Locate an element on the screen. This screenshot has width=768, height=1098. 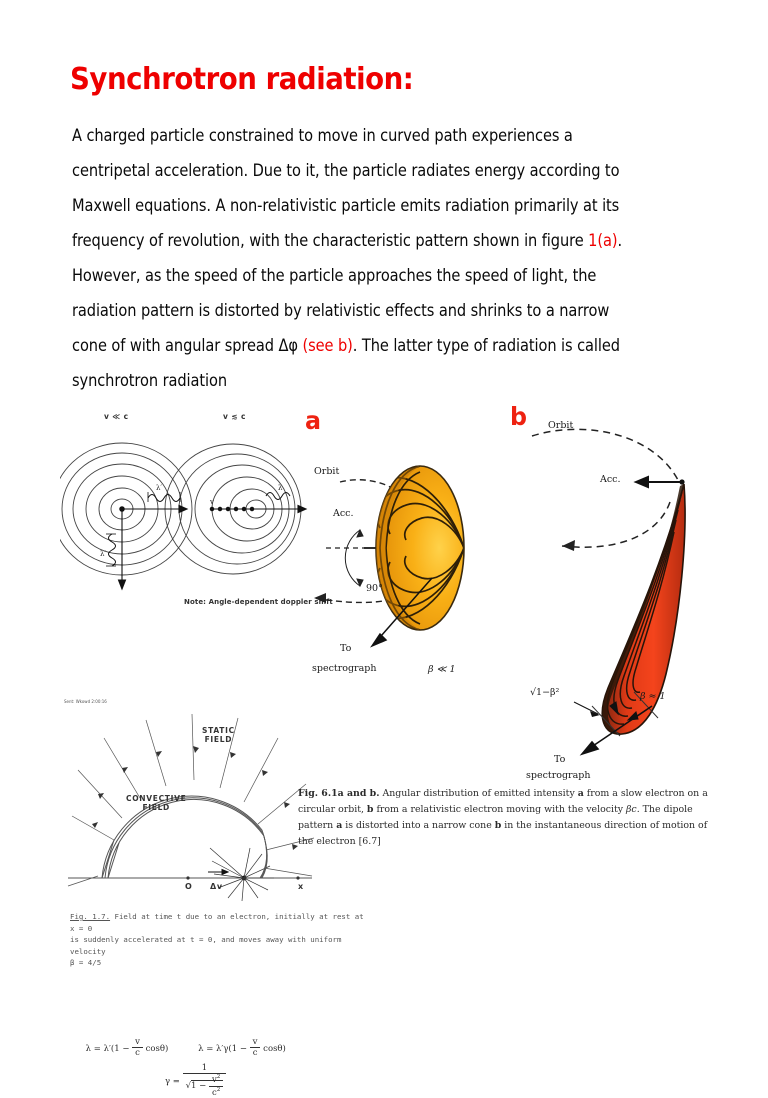
figure-b-to-label: To is located at coordinates (560, 759).